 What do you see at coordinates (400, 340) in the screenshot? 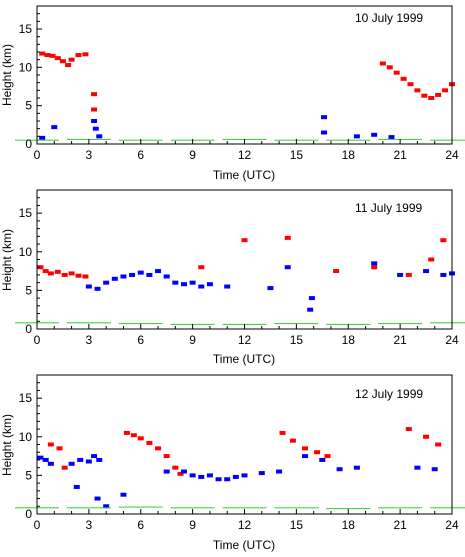
I see `x-tick-label: 21` at bounding box center [400, 340].